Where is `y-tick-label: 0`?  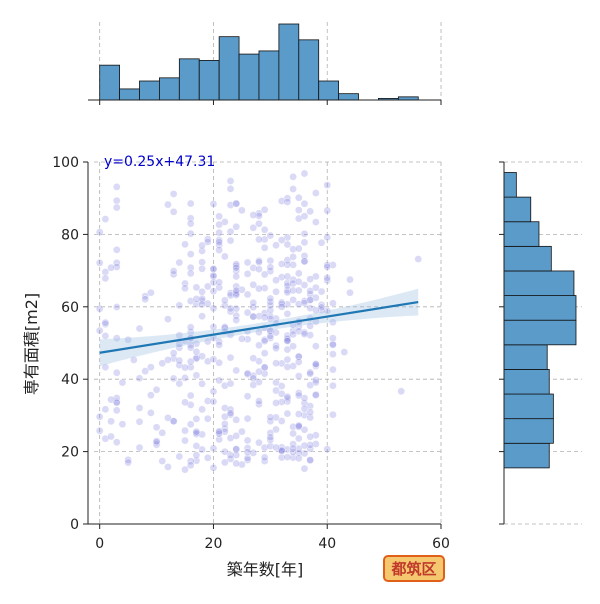 y-tick-label: 0 is located at coordinates (74, 525).